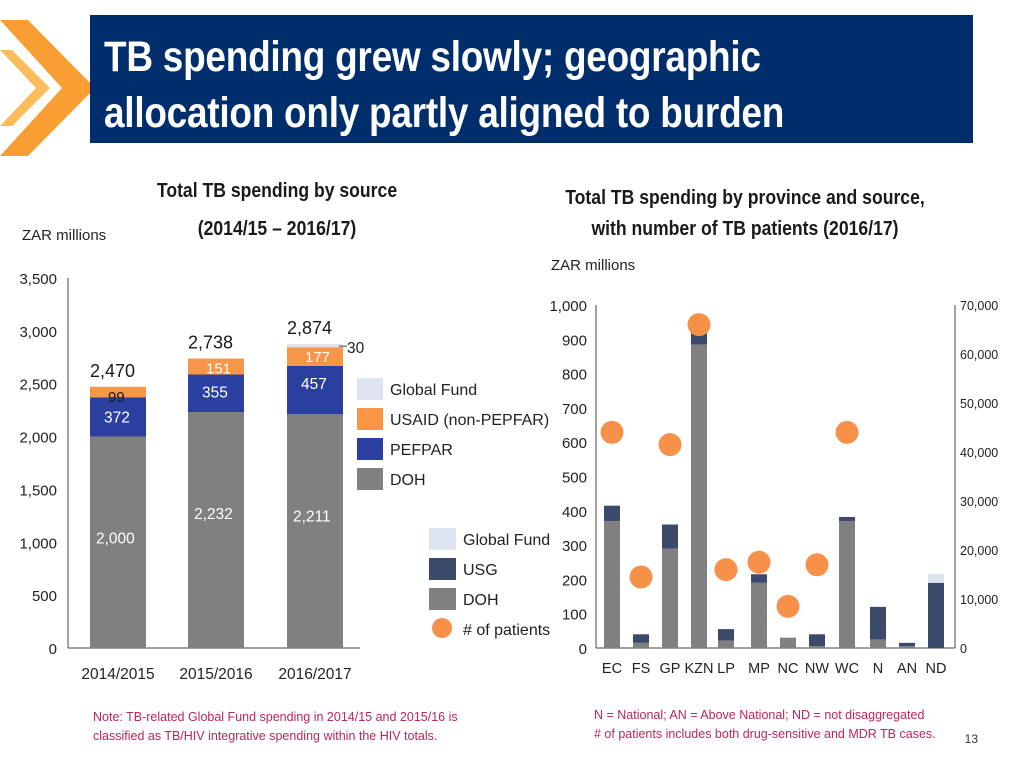 The image size is (1024, 768). What do you see at coordinates (979, 600) in the screenshot?
I see `right-y2-tick-label: 10,000` at bounding box center [979, 600].